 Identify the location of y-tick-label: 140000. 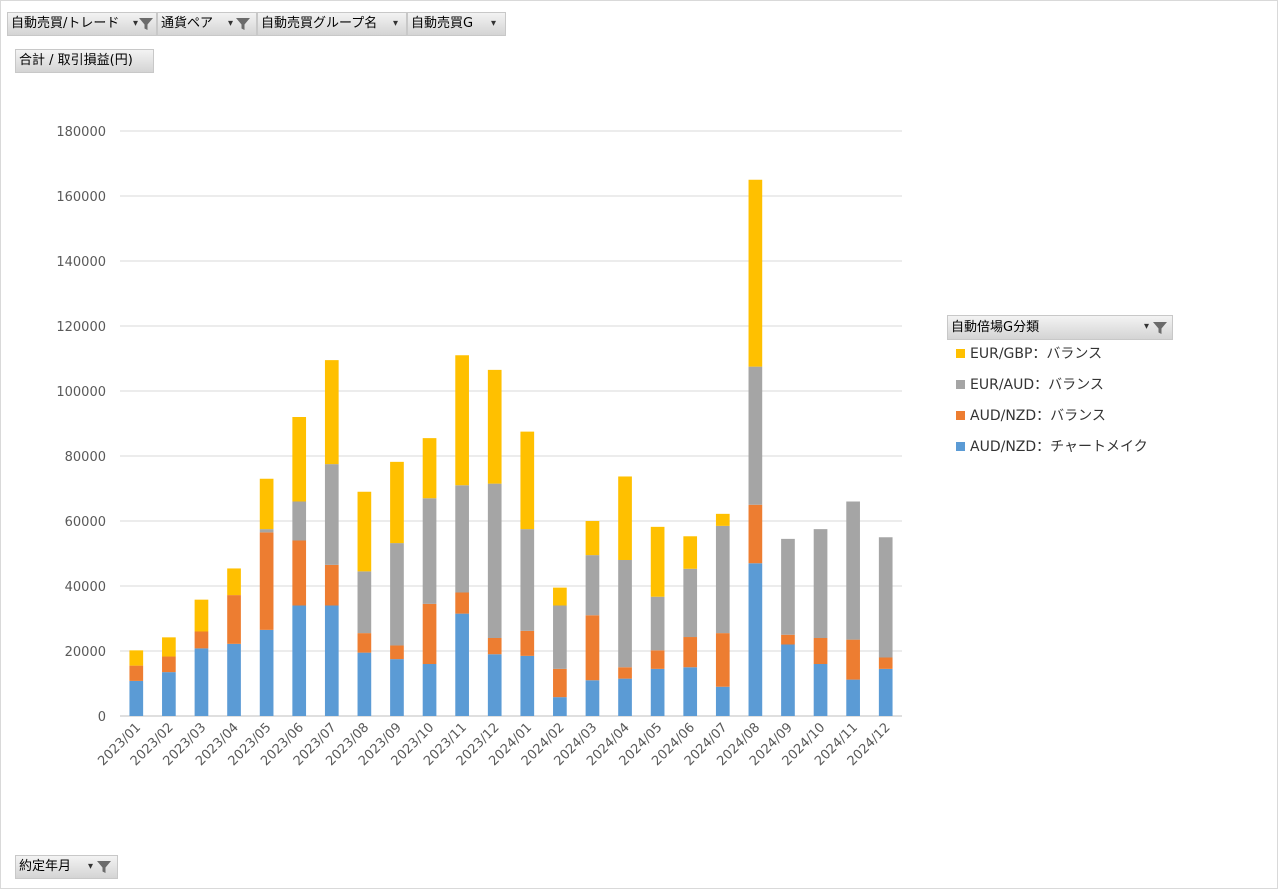
(81, 262).